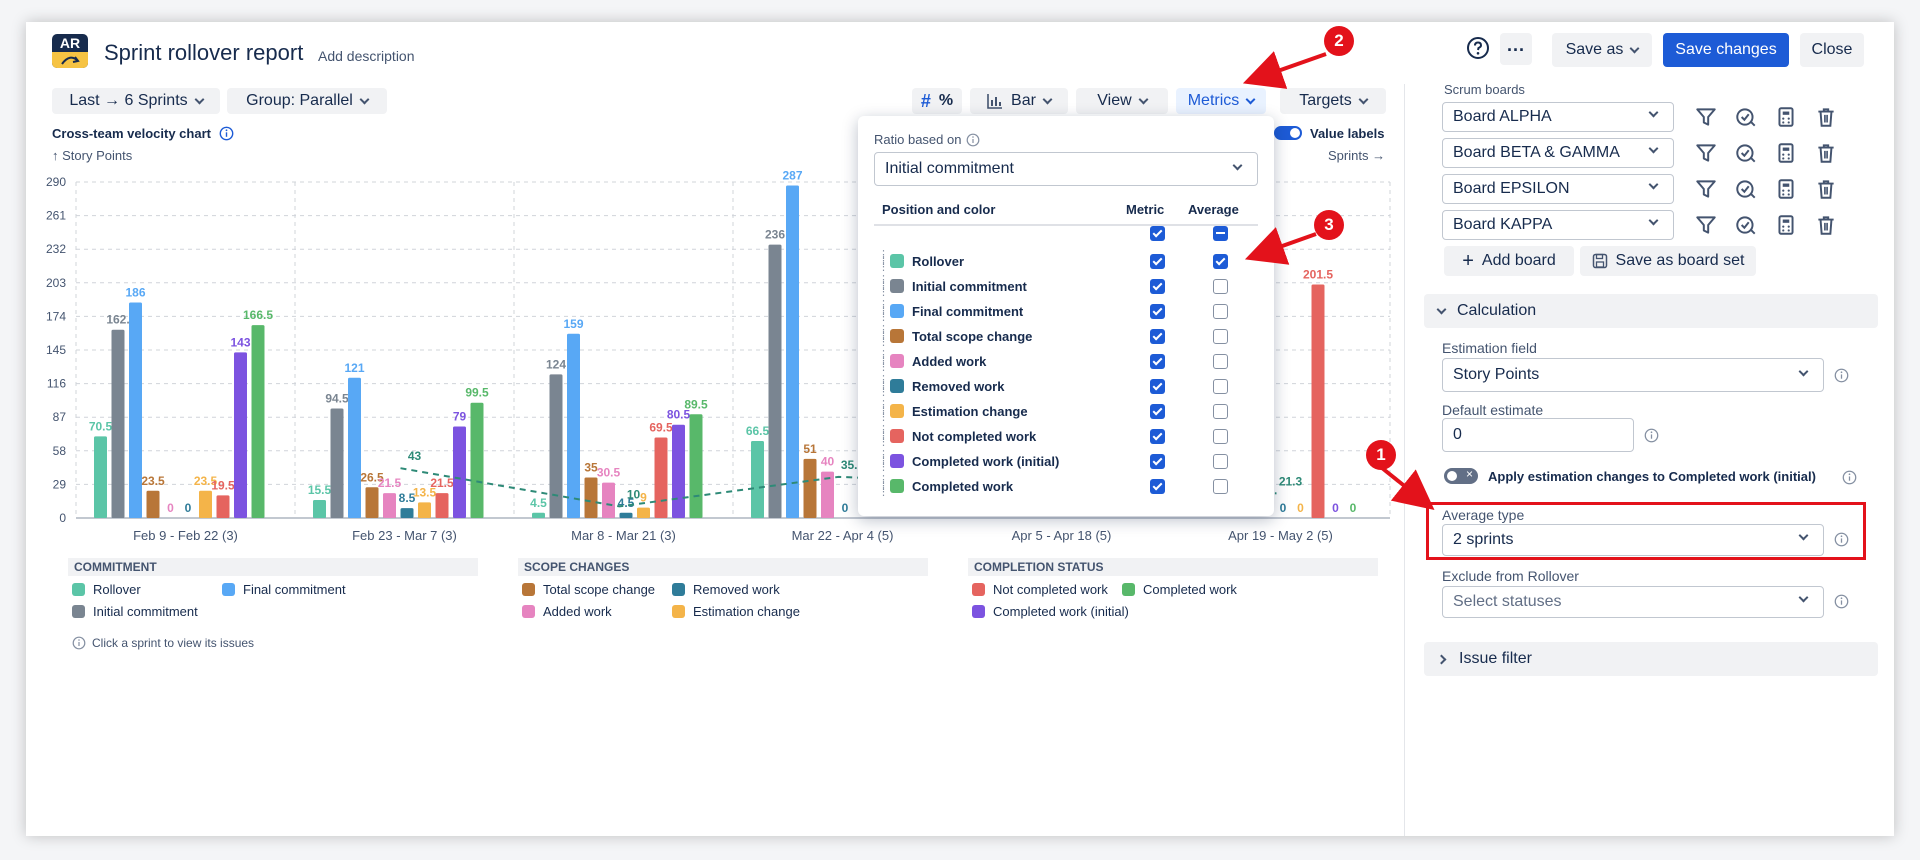 This screenshot has width=1920, height=860. What do you see at coordinates (185, 535) in the screenshot?
I see `x-tick-label: Feb 9 - Feb 22 (3)` at bounding box center [185, 535].